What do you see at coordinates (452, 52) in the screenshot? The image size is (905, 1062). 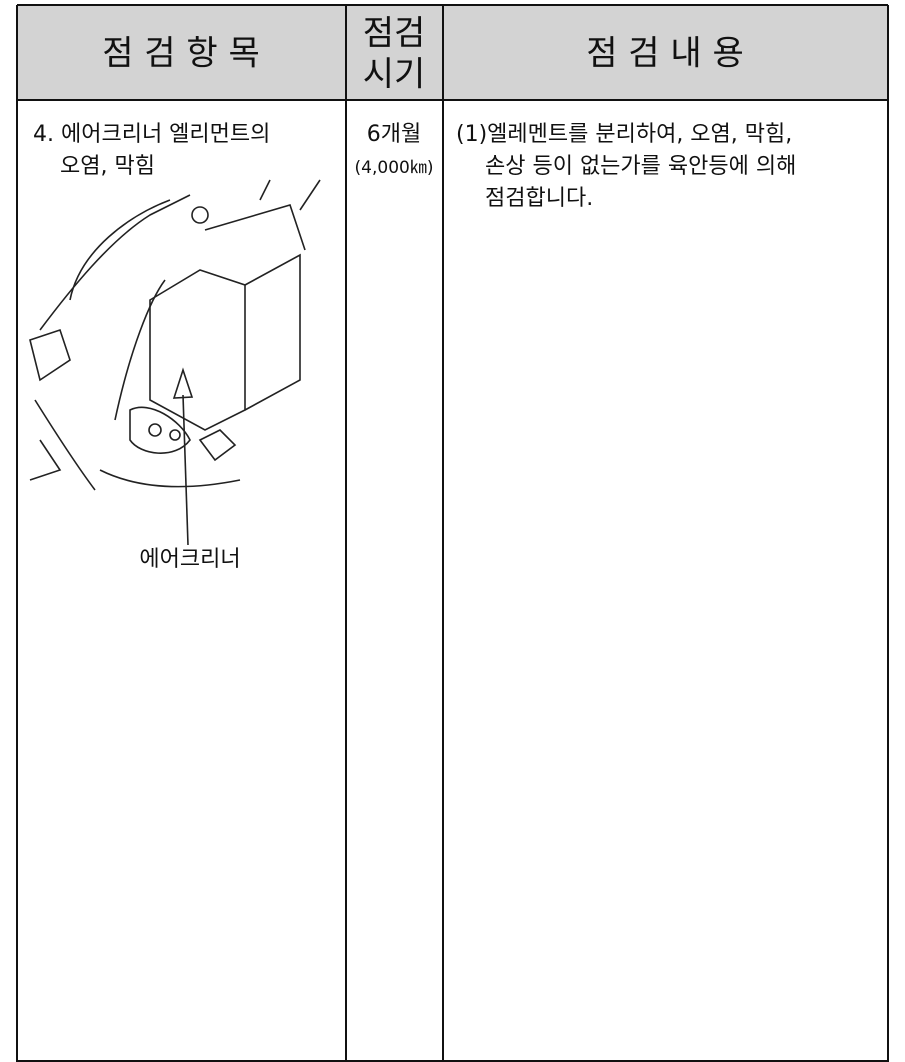 I see `header-background` at bounding box center [452, 52].